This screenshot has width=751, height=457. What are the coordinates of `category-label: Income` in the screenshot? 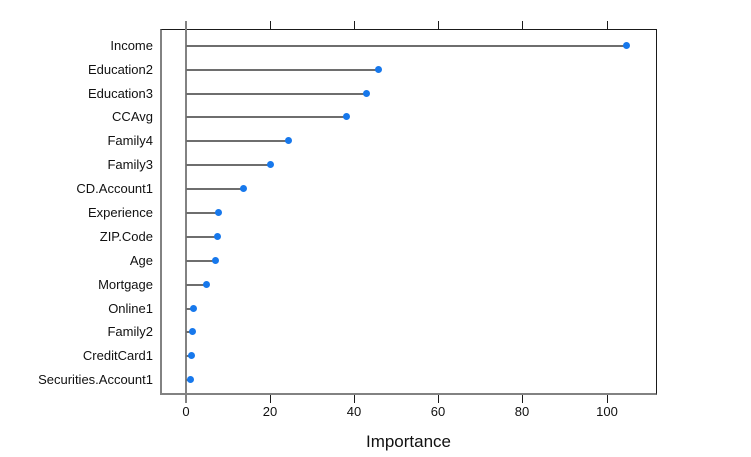 It's located at (131, 45).